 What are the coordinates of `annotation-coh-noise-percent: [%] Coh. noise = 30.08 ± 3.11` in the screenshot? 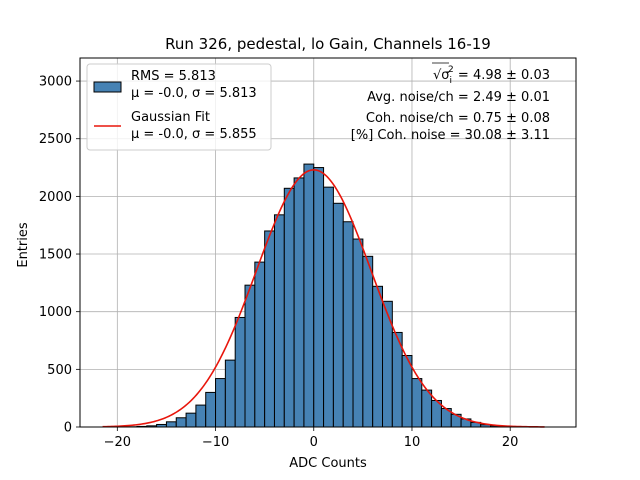 It's located at (450, 135).